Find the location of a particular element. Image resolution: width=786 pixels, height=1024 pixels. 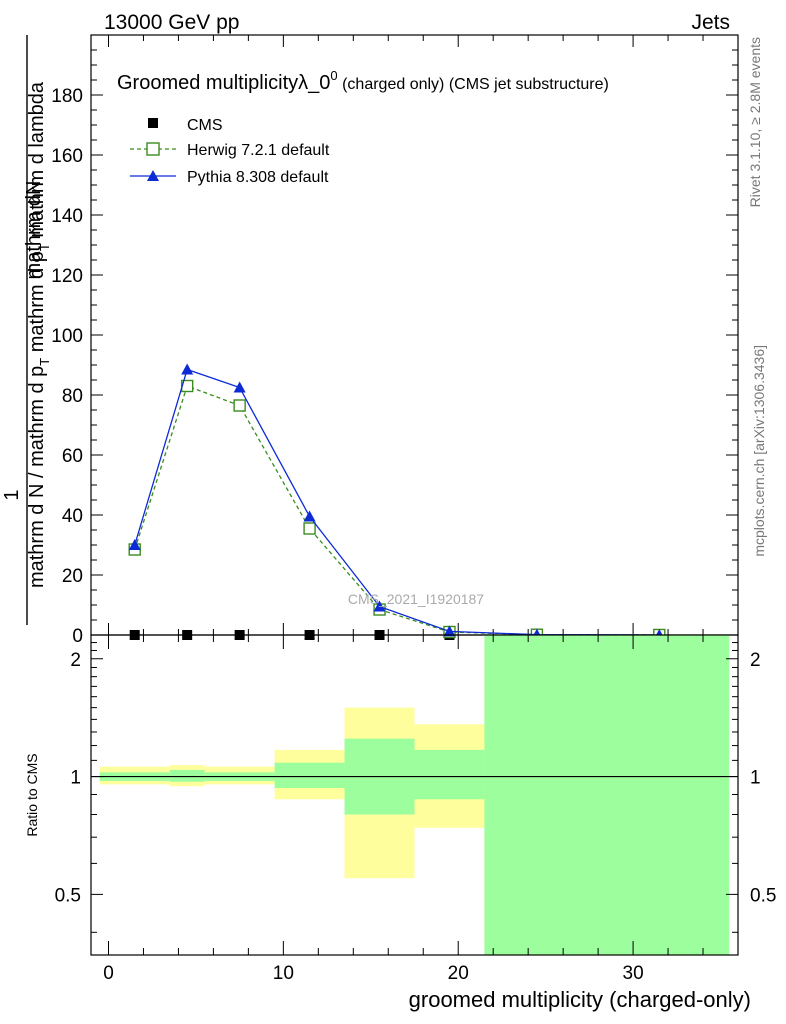

ratio-y-tick-label: 1 is located at coordinates (75, 778).